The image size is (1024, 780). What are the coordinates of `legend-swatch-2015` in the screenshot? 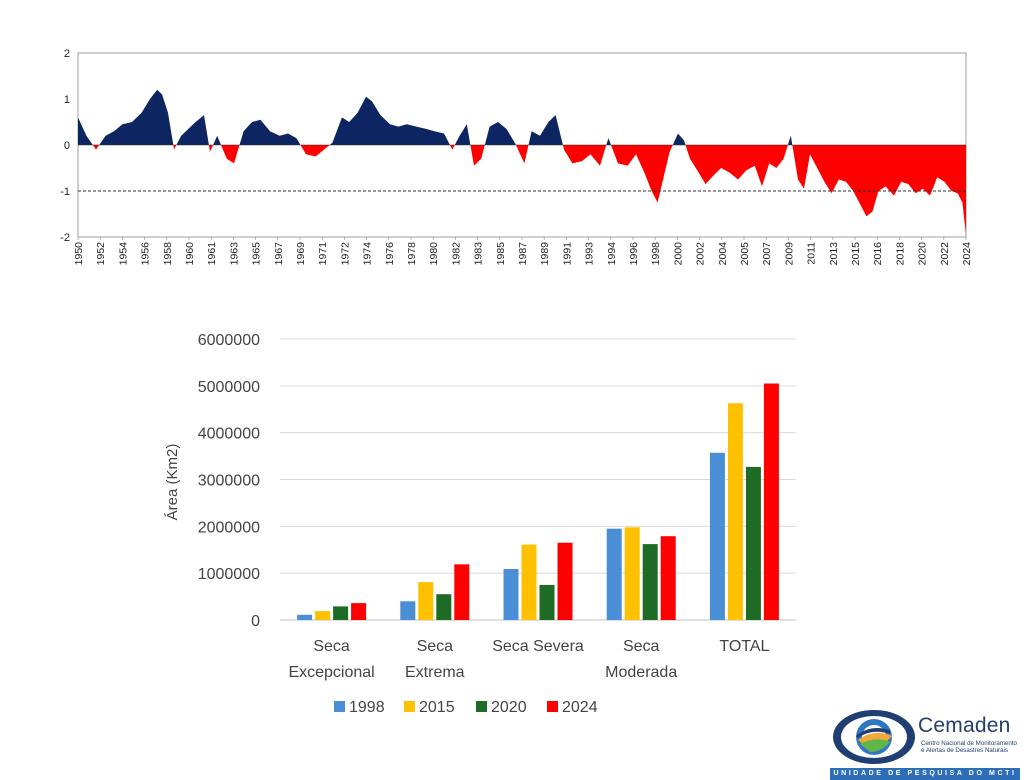 It's located at (409, 706).